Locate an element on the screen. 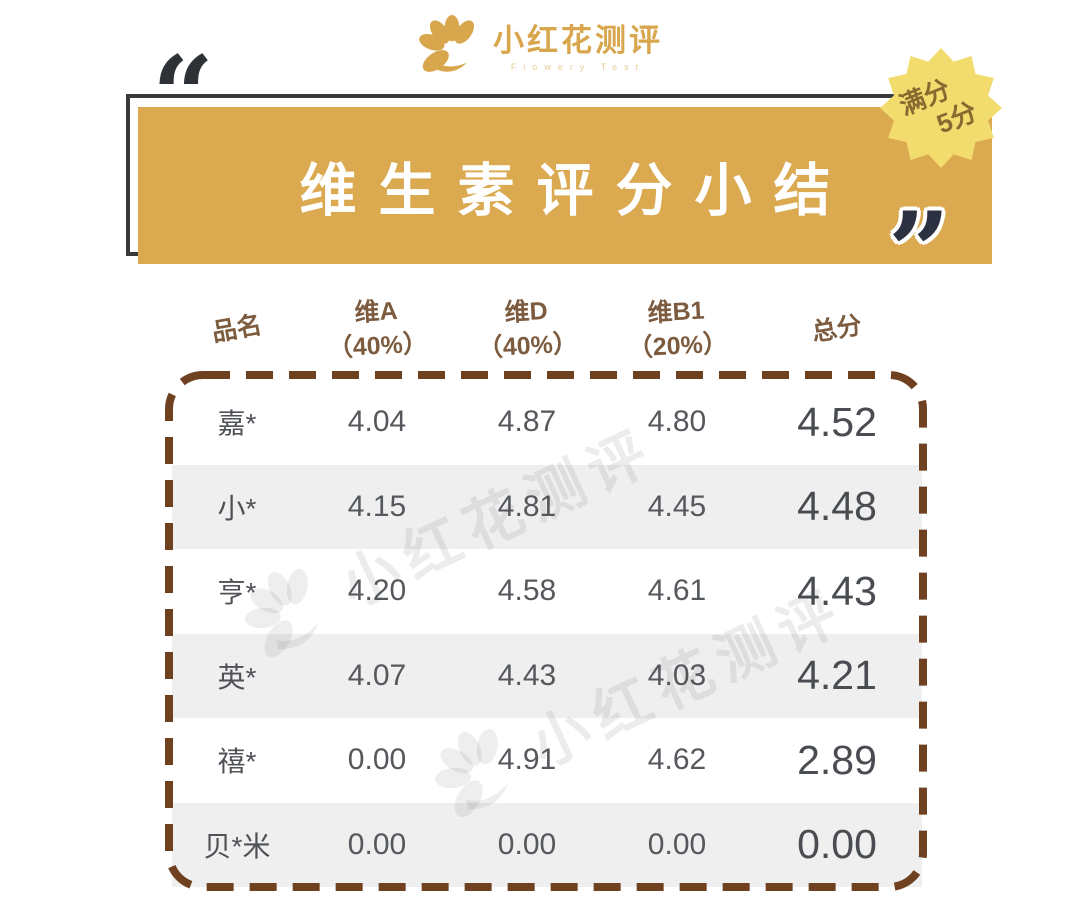 Image resolution: width=1080 pixels, height=917 pixels. page-title: 维生素评分小结 is located at coordinates (576, 190).